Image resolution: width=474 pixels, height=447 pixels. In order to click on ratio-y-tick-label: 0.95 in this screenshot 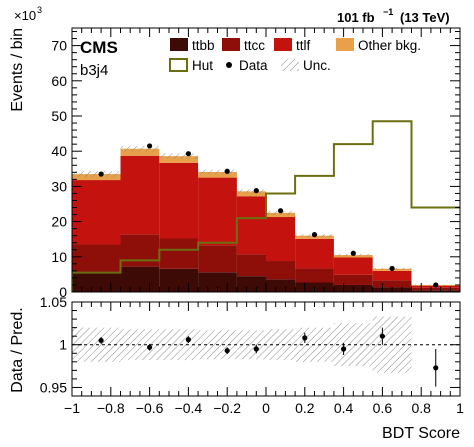, I will do `click(53, 387)`.